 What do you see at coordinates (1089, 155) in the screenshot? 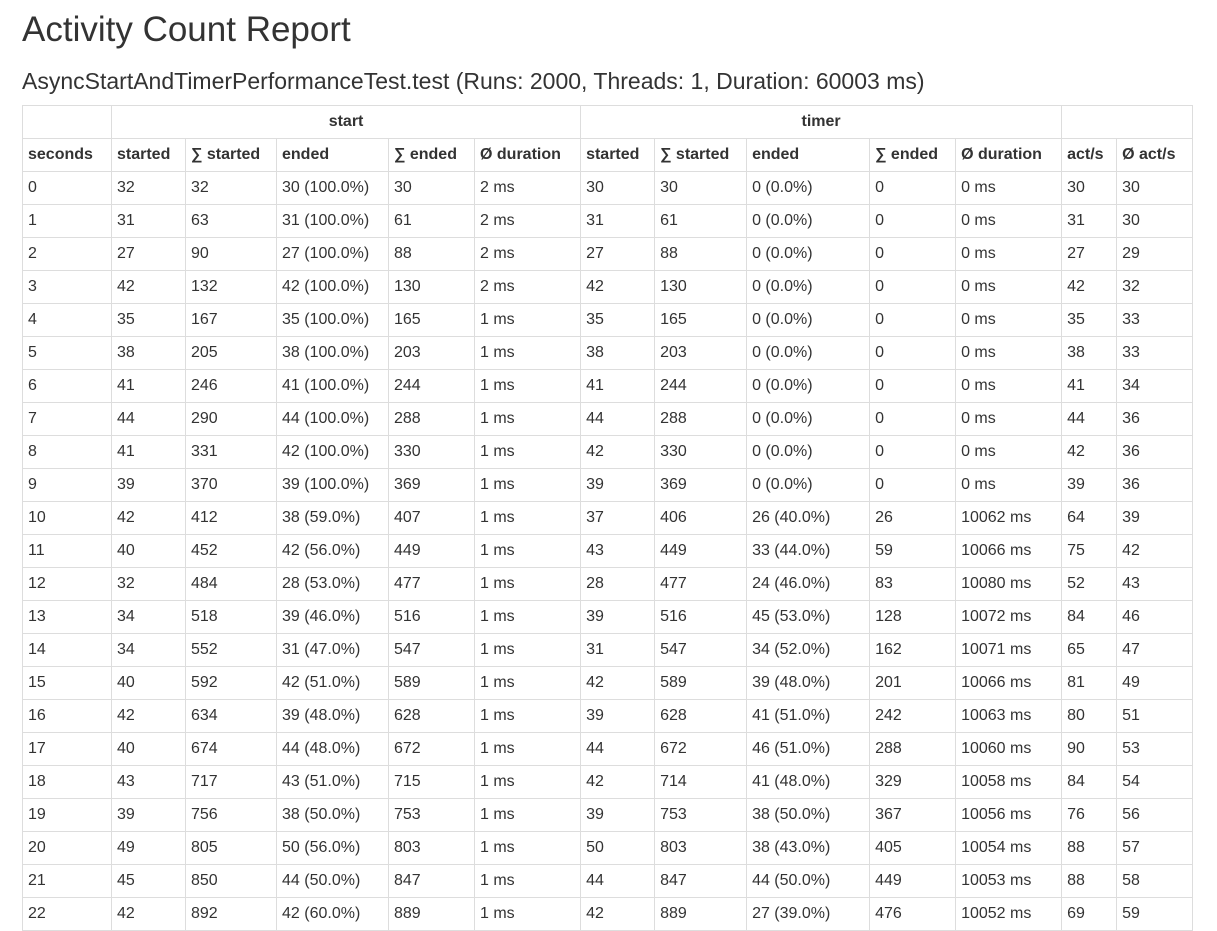
I see `column-header-act-per-s: act/s` at bounding box center [1089, 155].